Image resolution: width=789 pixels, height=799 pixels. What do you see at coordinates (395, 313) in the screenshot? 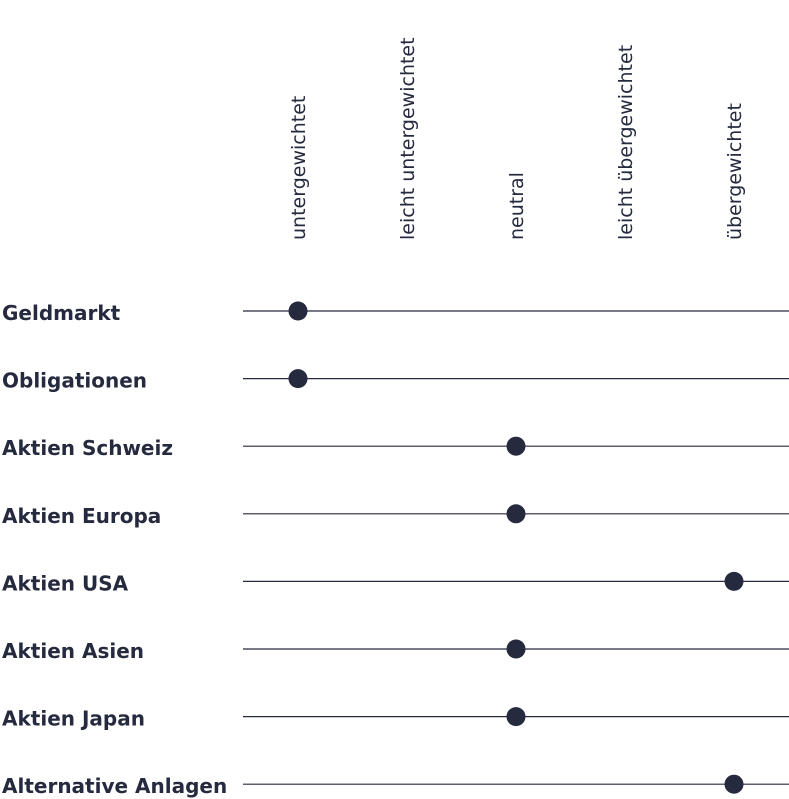
I see `chart-row: Geldmarkt` at bounding box center [395, 313].